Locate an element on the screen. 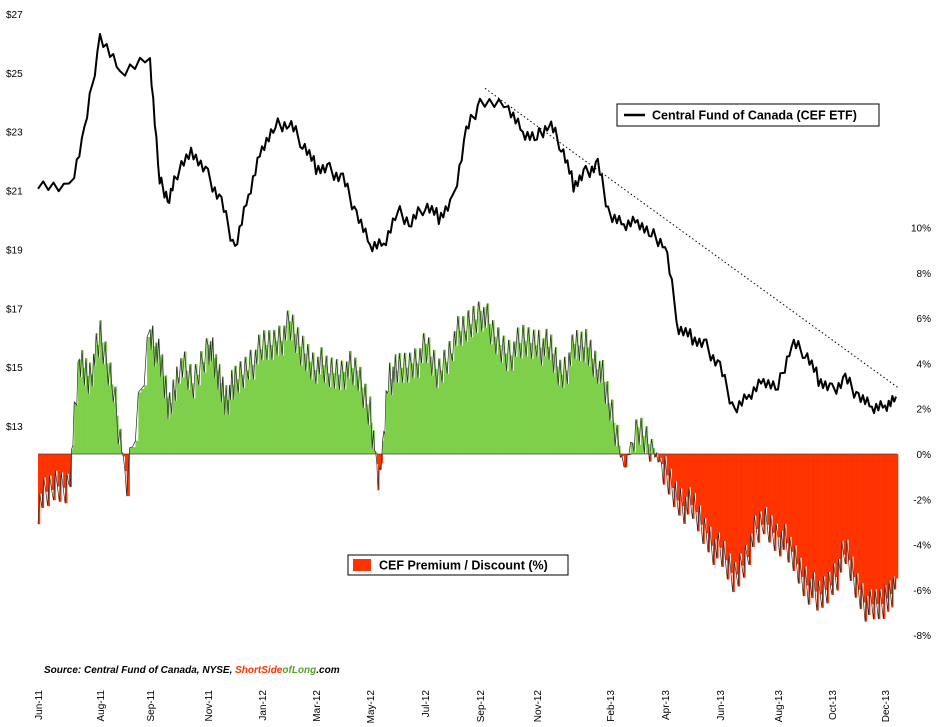  left-tick-label: $25 is located at coordinates (14, 74).